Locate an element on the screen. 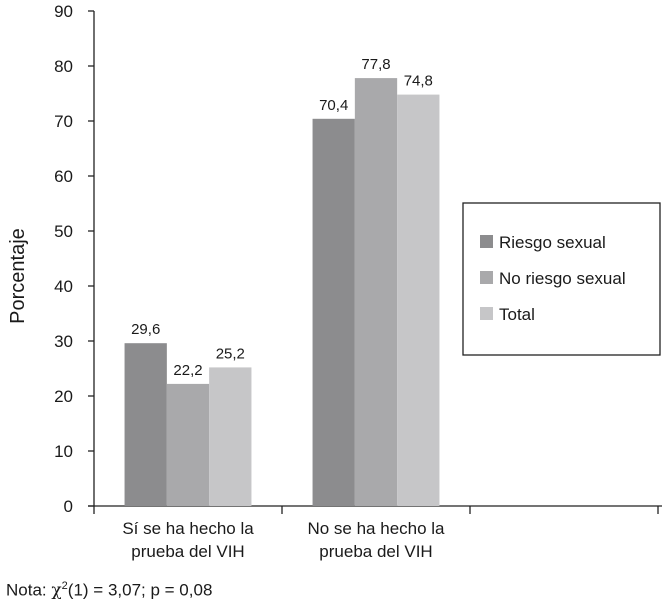  legend: Riesgo sexual No riesgo sexual Total is located at coordinates (561, 279).